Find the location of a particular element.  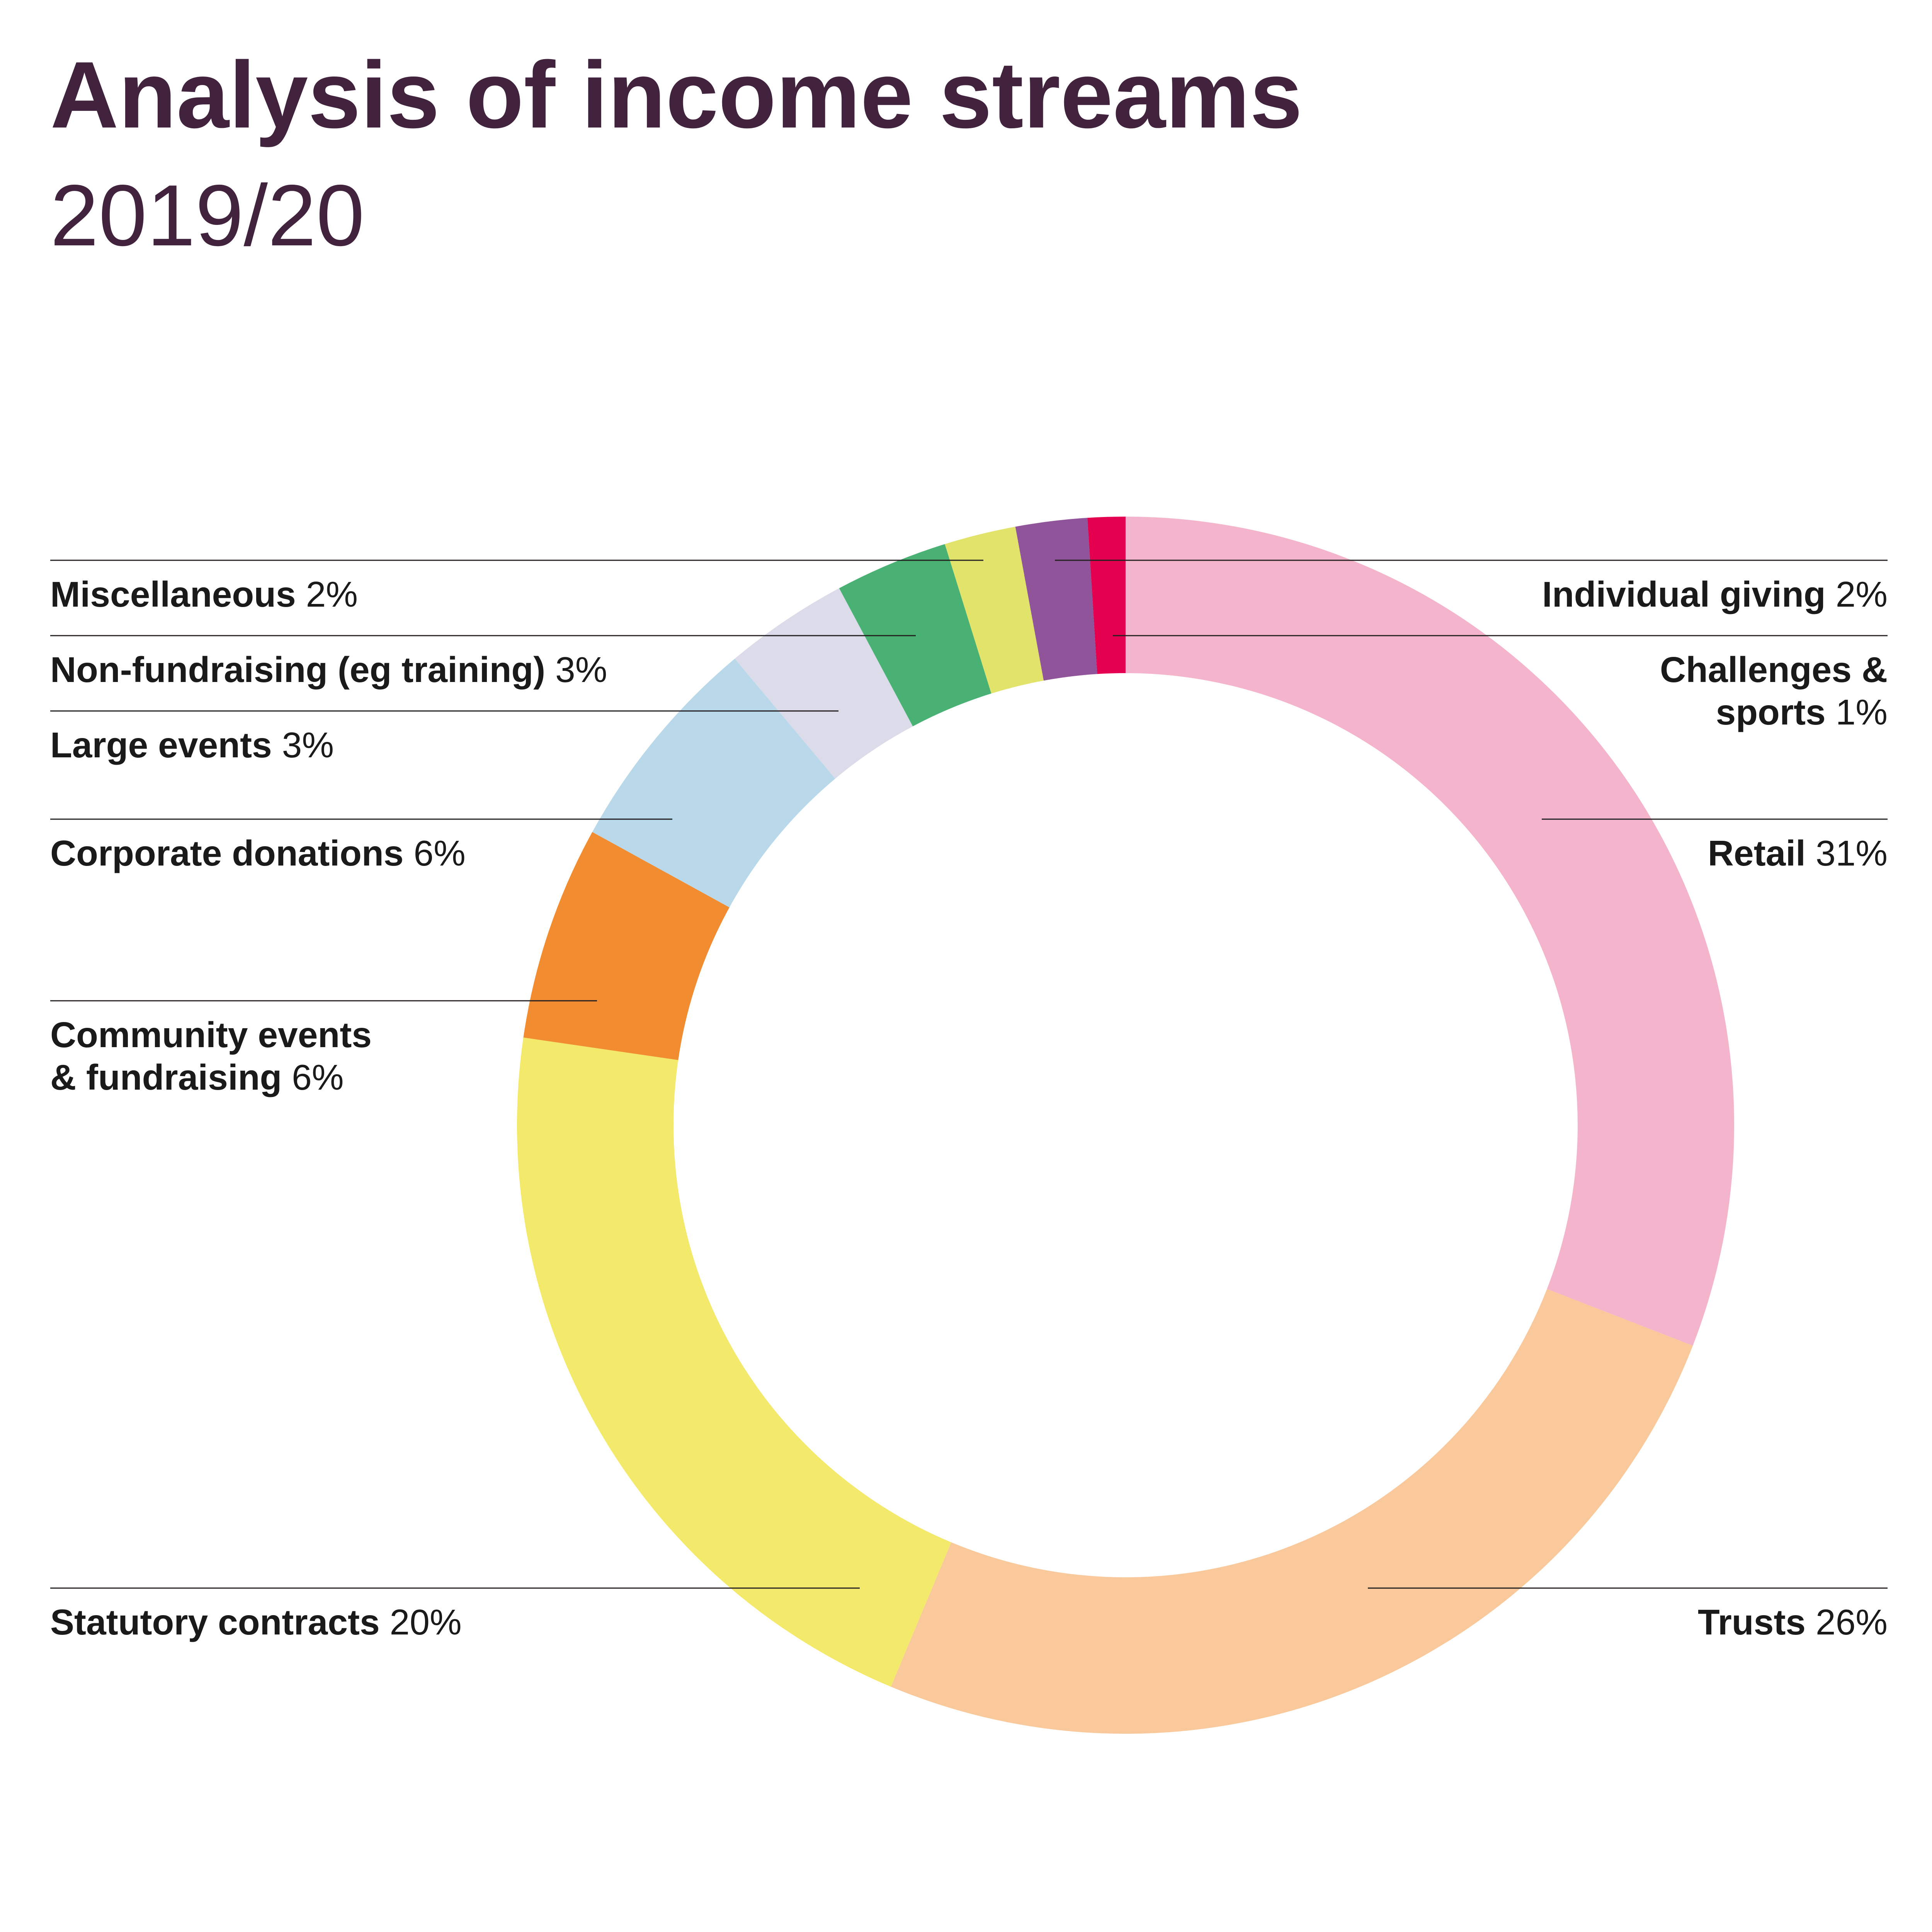

label-name: & fundraising is located at coordinates (166, 1077).